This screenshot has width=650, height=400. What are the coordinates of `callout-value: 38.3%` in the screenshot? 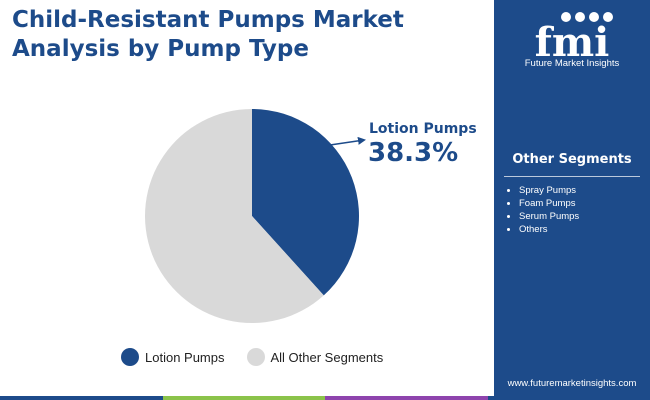 It's located at (413, 153).